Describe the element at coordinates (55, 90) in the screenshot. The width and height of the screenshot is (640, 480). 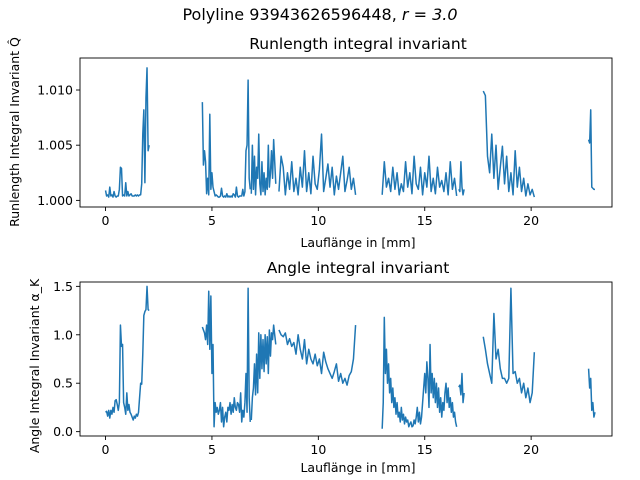
I see `y-tick-label: 1.010` at that location.